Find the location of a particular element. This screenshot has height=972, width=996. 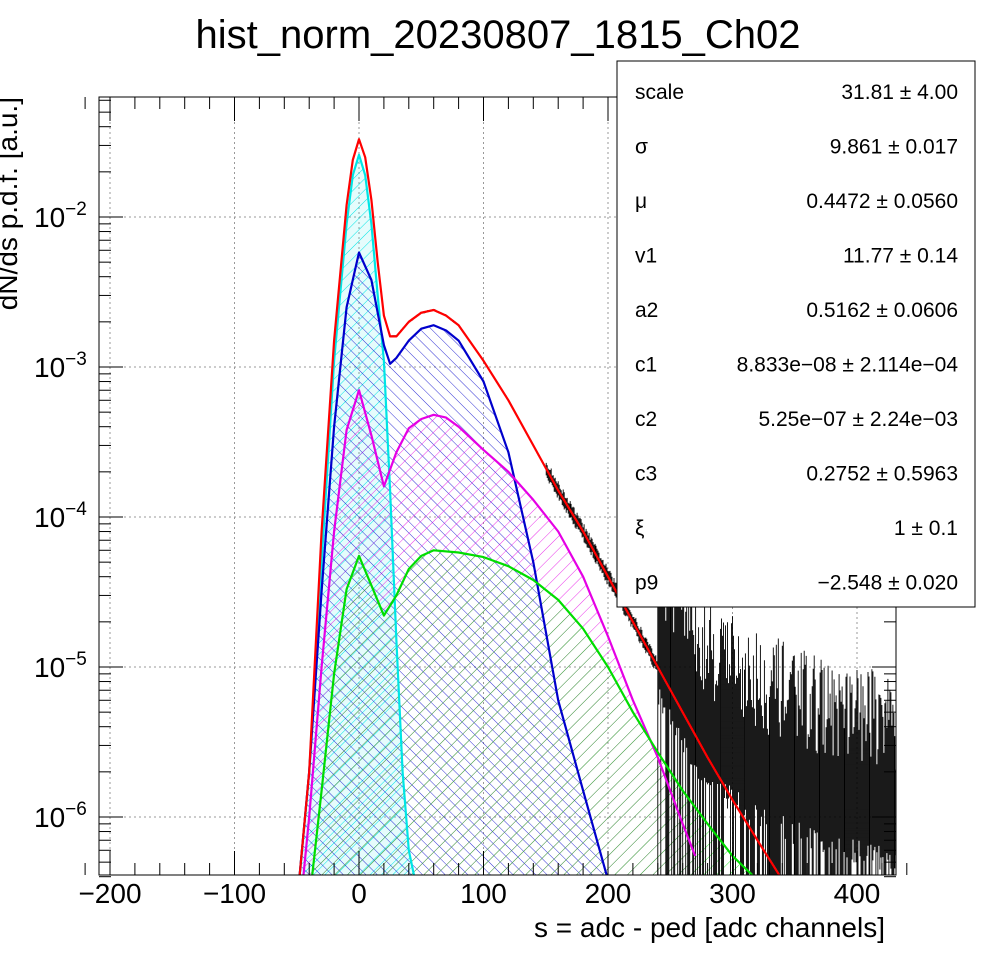

x-tick-label: 200 is located at coordinates (608, 893).